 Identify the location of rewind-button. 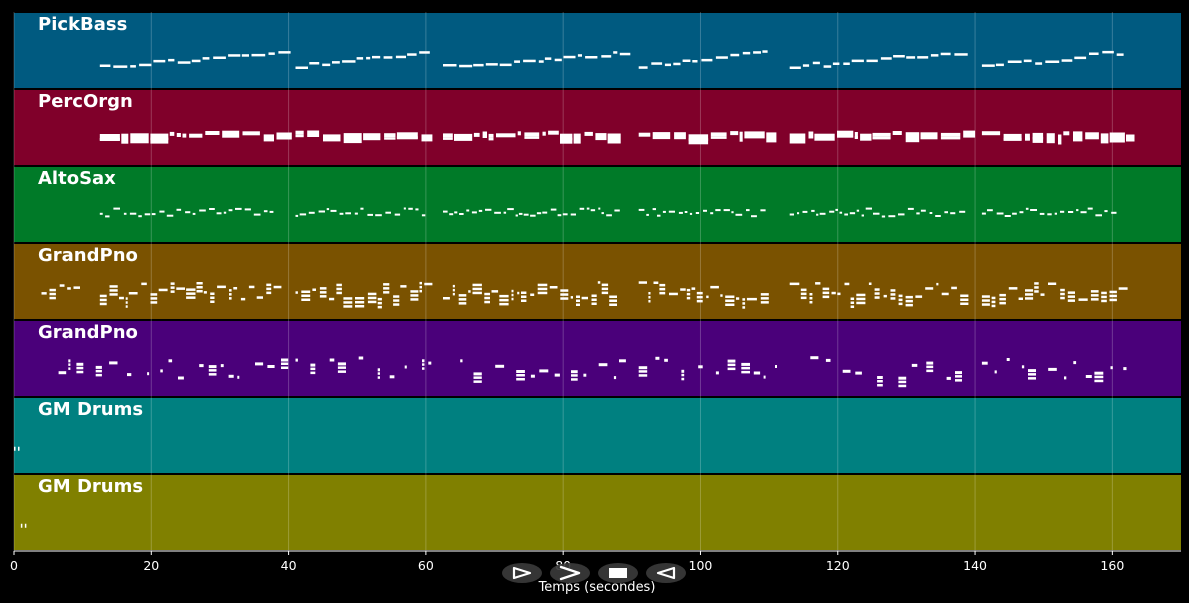
(666, 573).